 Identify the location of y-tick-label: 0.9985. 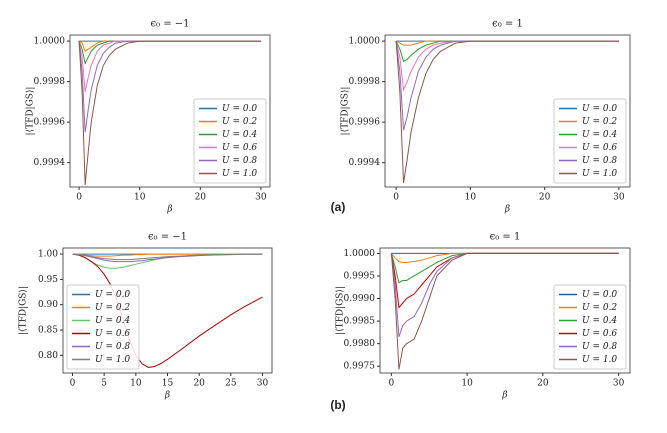
(360, 322).